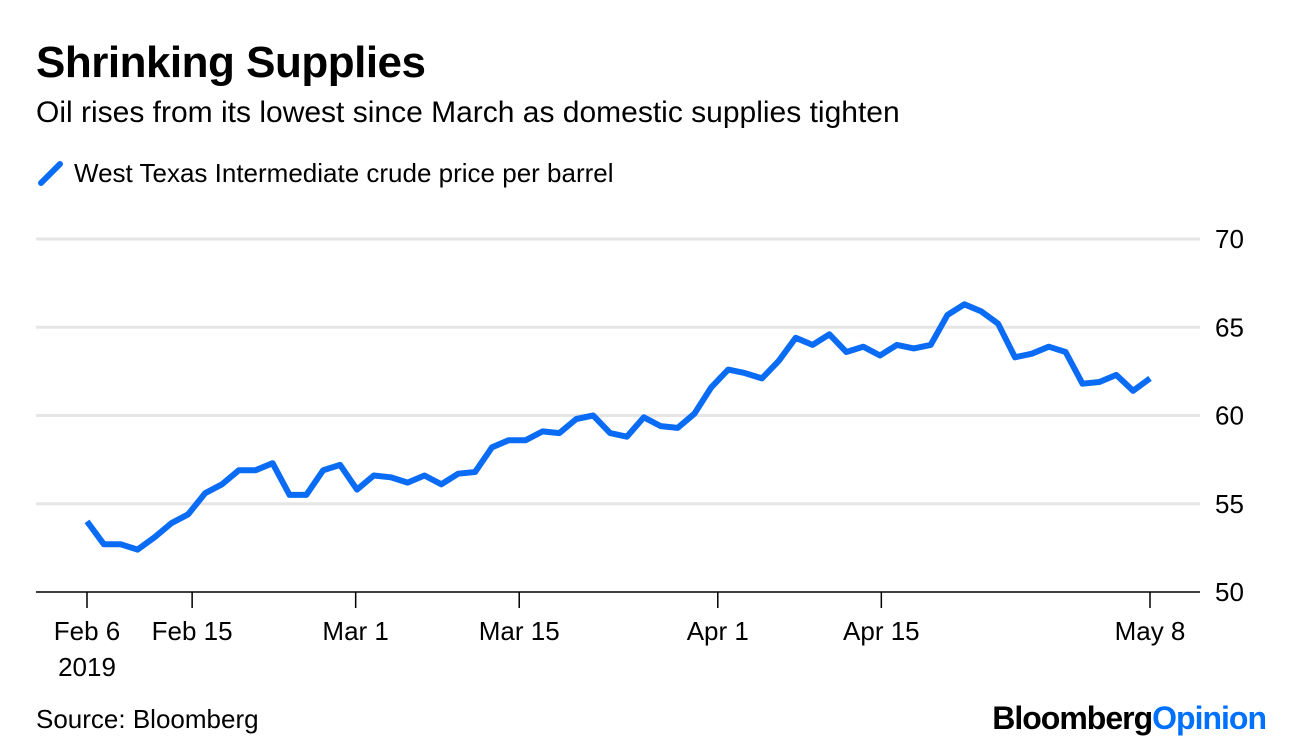  I want to click on y-tick-label: 50, so click(1229, 592).